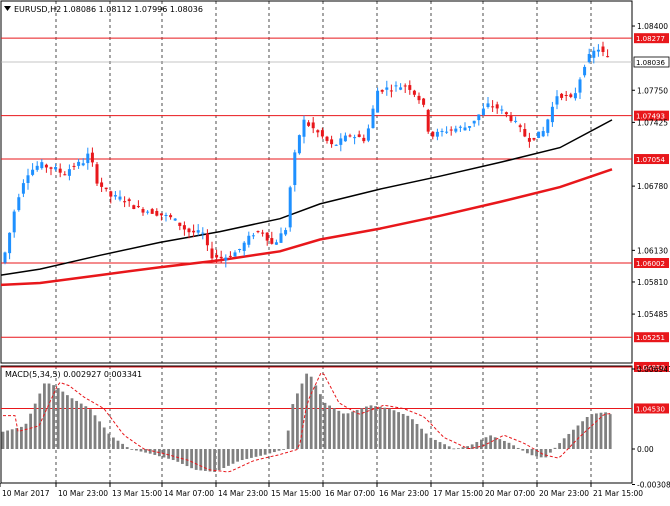 This screenshot has width=670, height=506. Describe the element at coordinates (618, 493) in the screenshot. I see `time-tick-label: 21 Mar 15:00` at that location.